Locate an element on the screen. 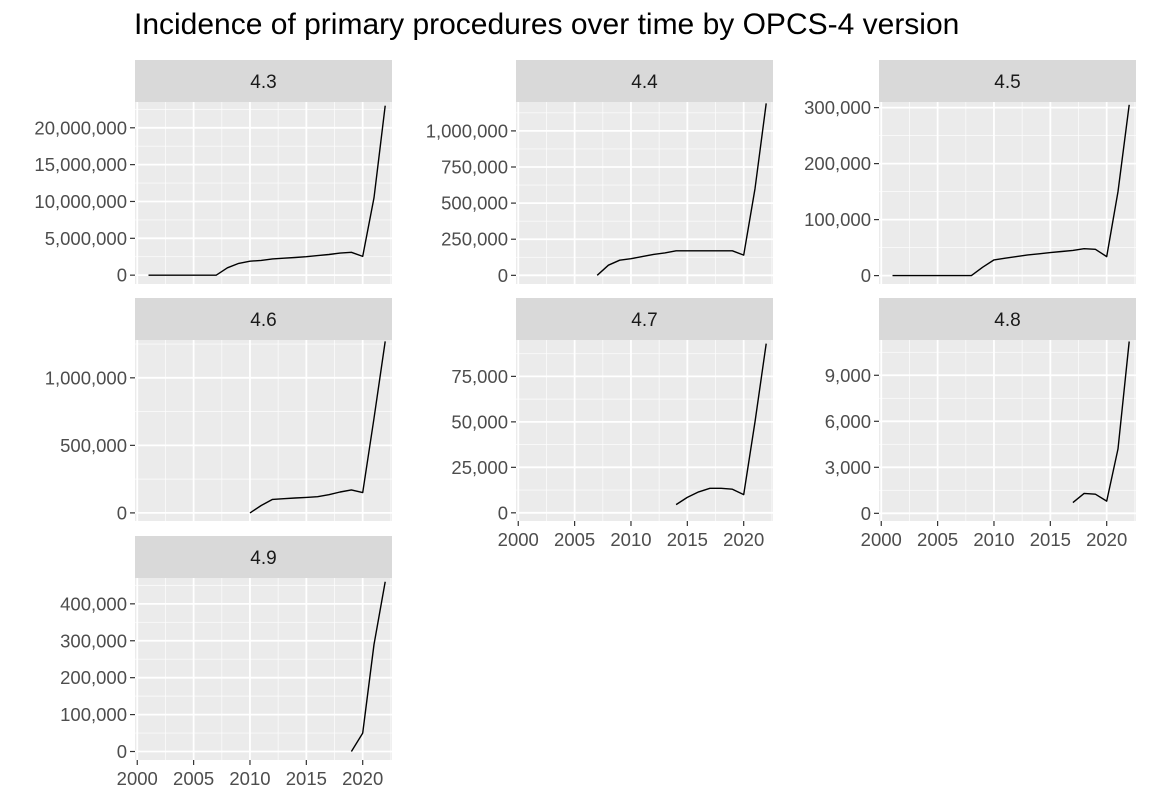 This screenshot has width=1151, height=808. facet-strip-label: 4.8 is located at coordinates (1007, 320).